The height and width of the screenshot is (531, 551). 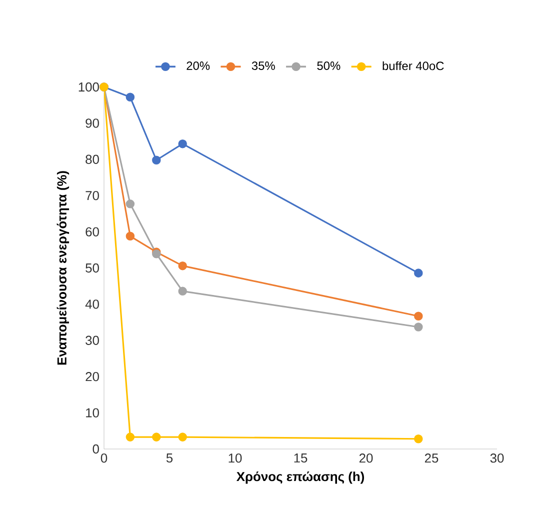 I want to click on legend-label: 20%, so click(x=198, y=66).